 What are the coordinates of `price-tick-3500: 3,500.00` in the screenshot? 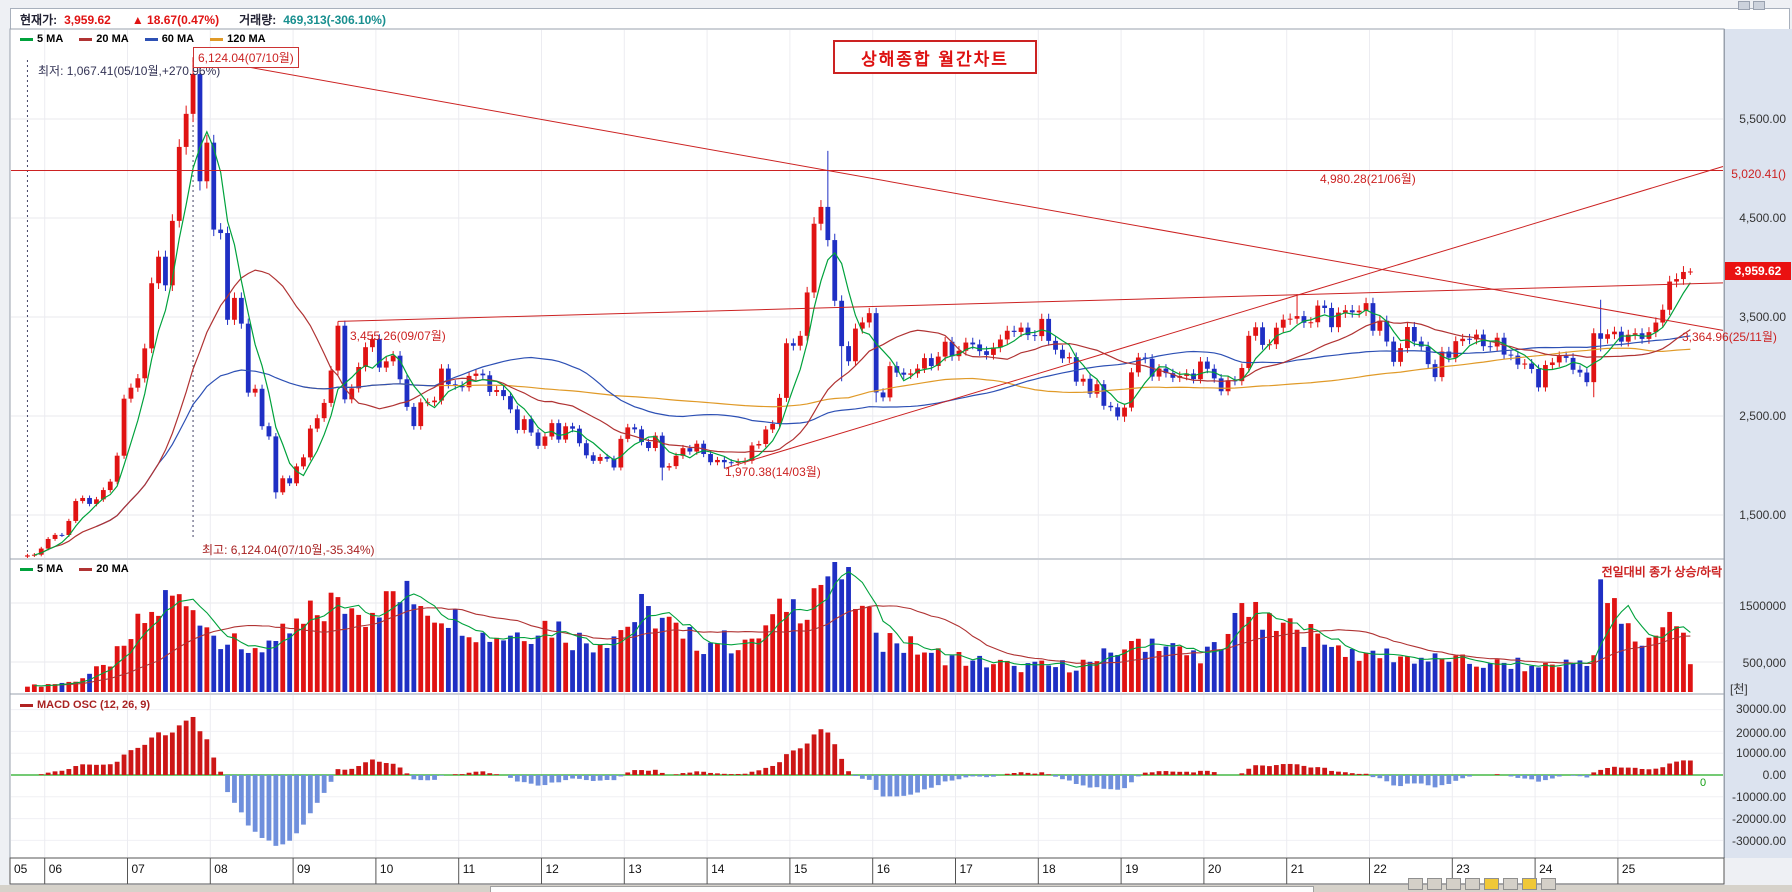 It's located at (1762, 317).